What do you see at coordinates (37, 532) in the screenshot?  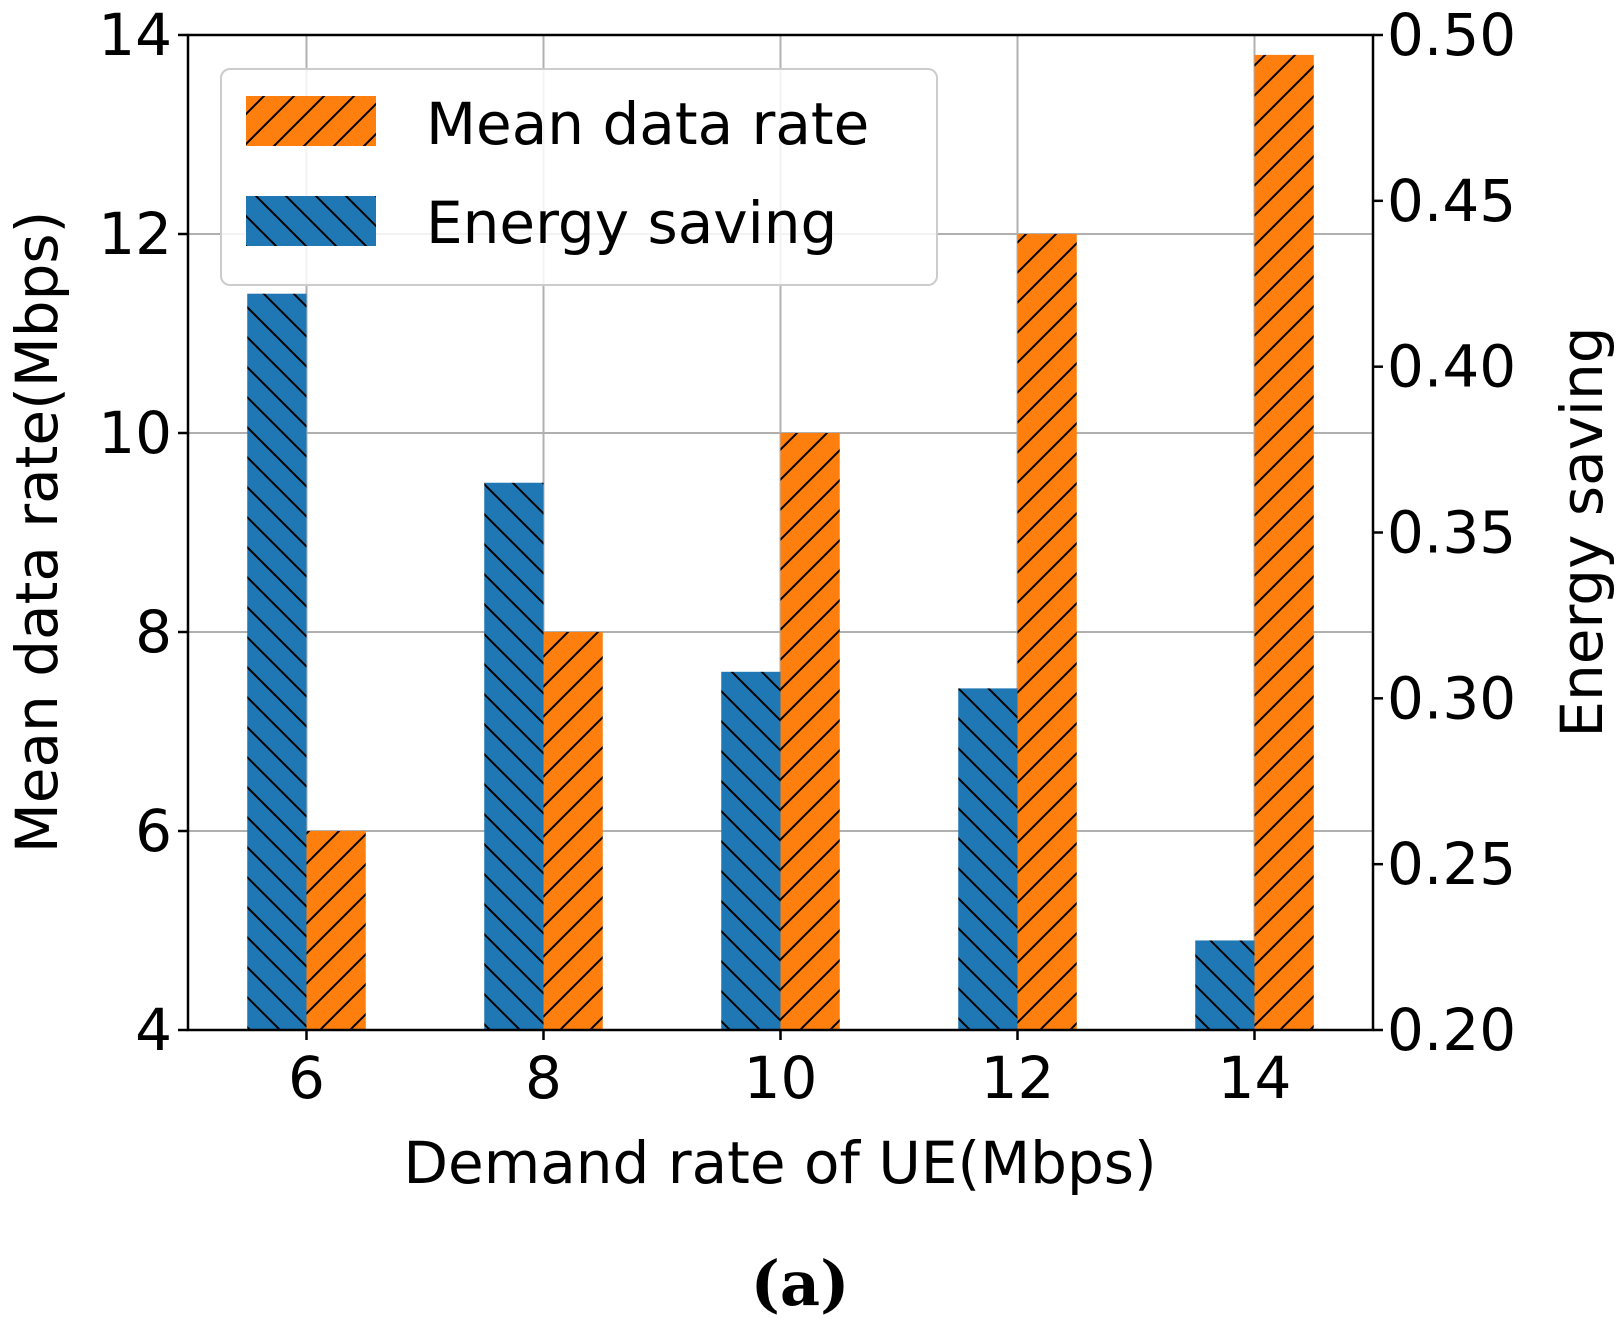 I see `y-axis-left-title: Mean data rate(Mbps)` at bounding box center [37, 532].